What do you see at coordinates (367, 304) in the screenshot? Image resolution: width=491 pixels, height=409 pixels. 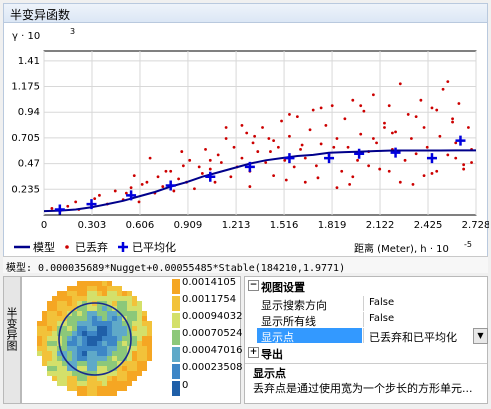 I see `property-row-search-direction: 显示搜索方向 False` at bounding box center [367, 304].